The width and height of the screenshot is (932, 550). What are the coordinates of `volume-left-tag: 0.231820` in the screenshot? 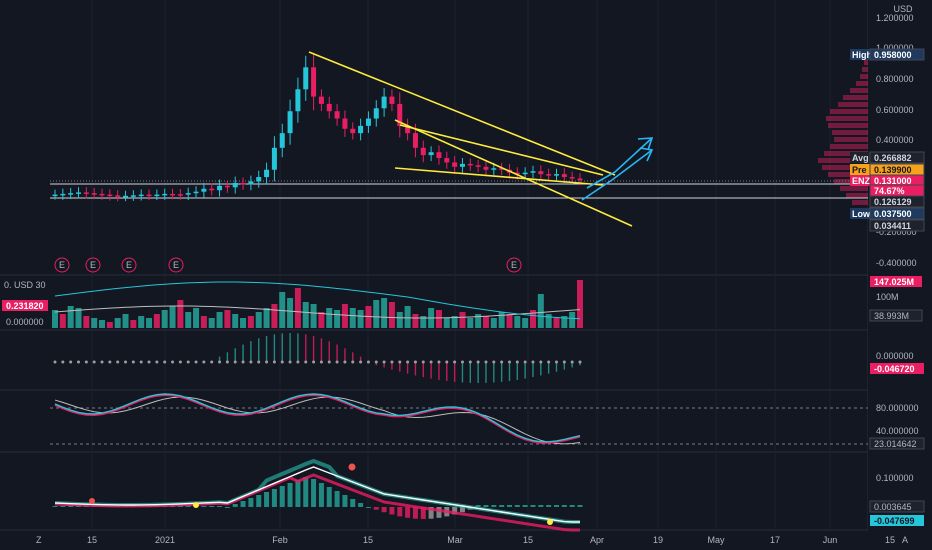 It's located at (25, 306).